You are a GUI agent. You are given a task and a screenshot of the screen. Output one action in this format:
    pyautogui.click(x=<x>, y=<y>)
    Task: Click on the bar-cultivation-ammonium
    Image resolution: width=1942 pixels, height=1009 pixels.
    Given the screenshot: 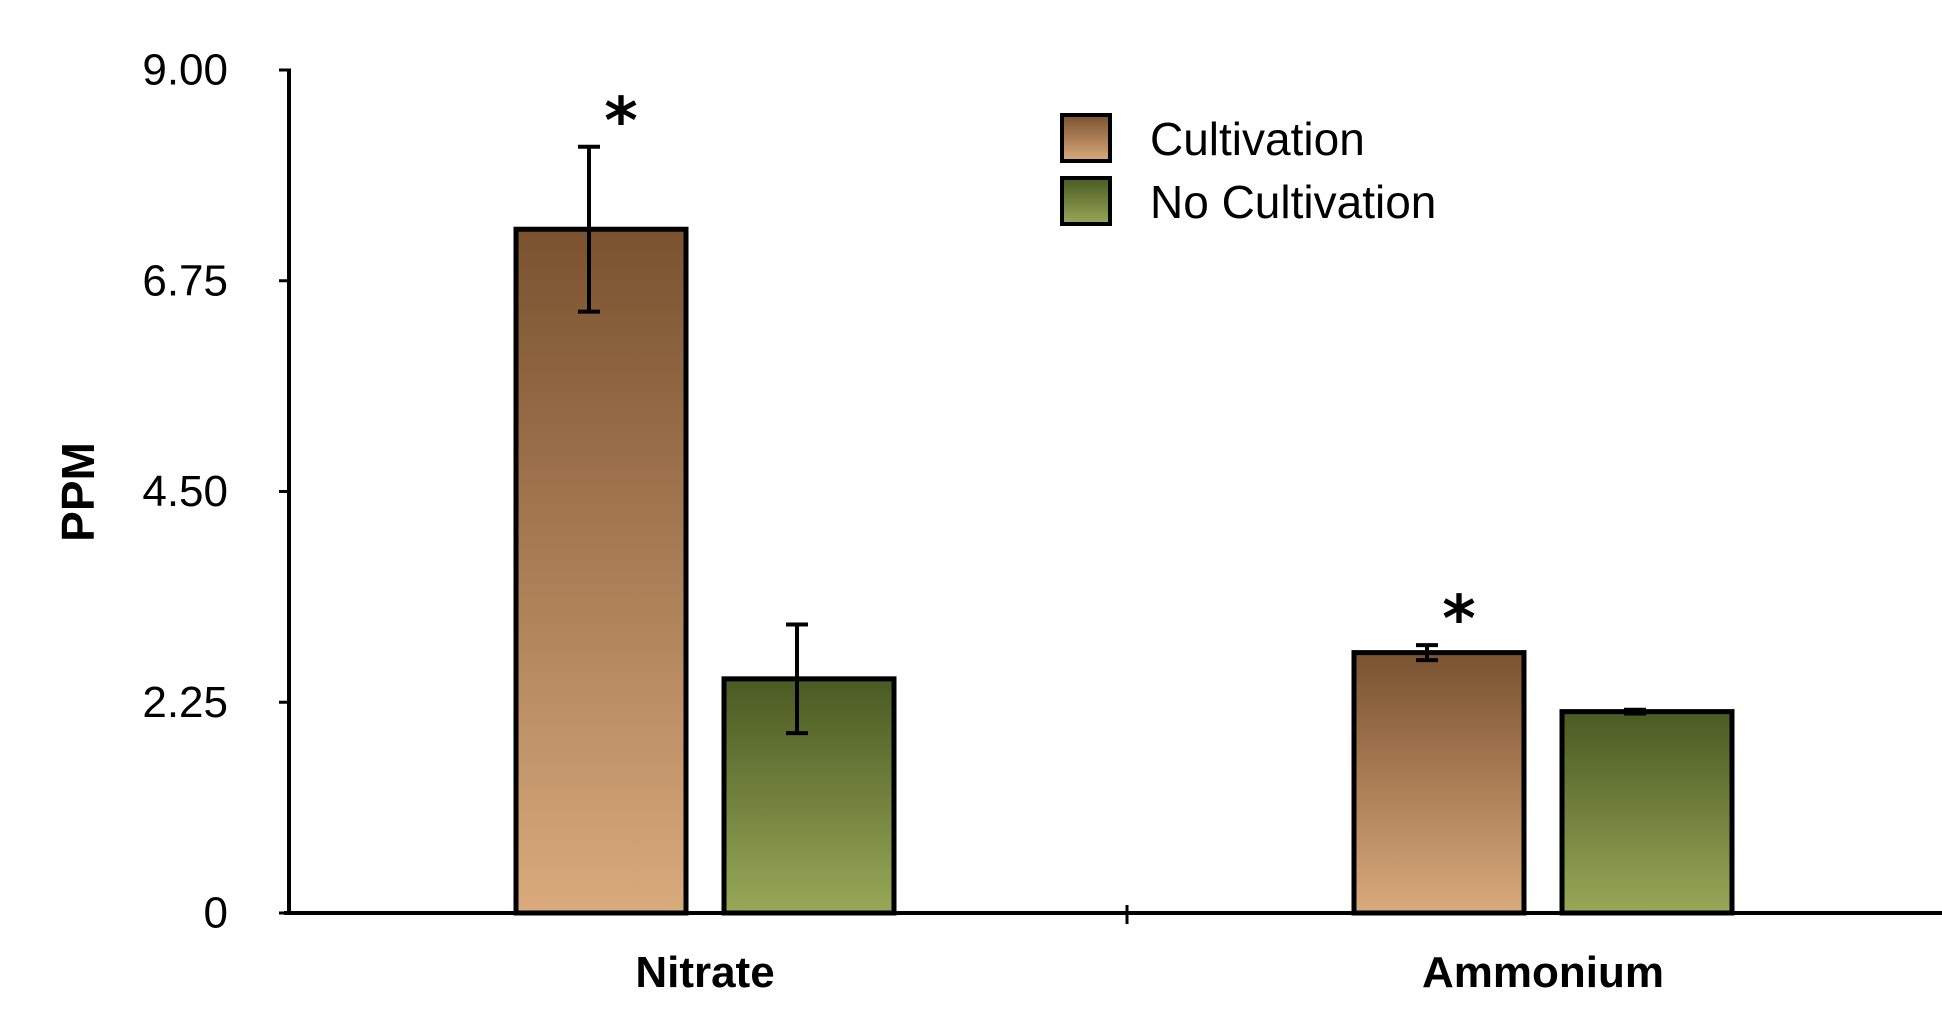 What is the action you would take?
    pyautogui.click(x=1439, y=783)
    